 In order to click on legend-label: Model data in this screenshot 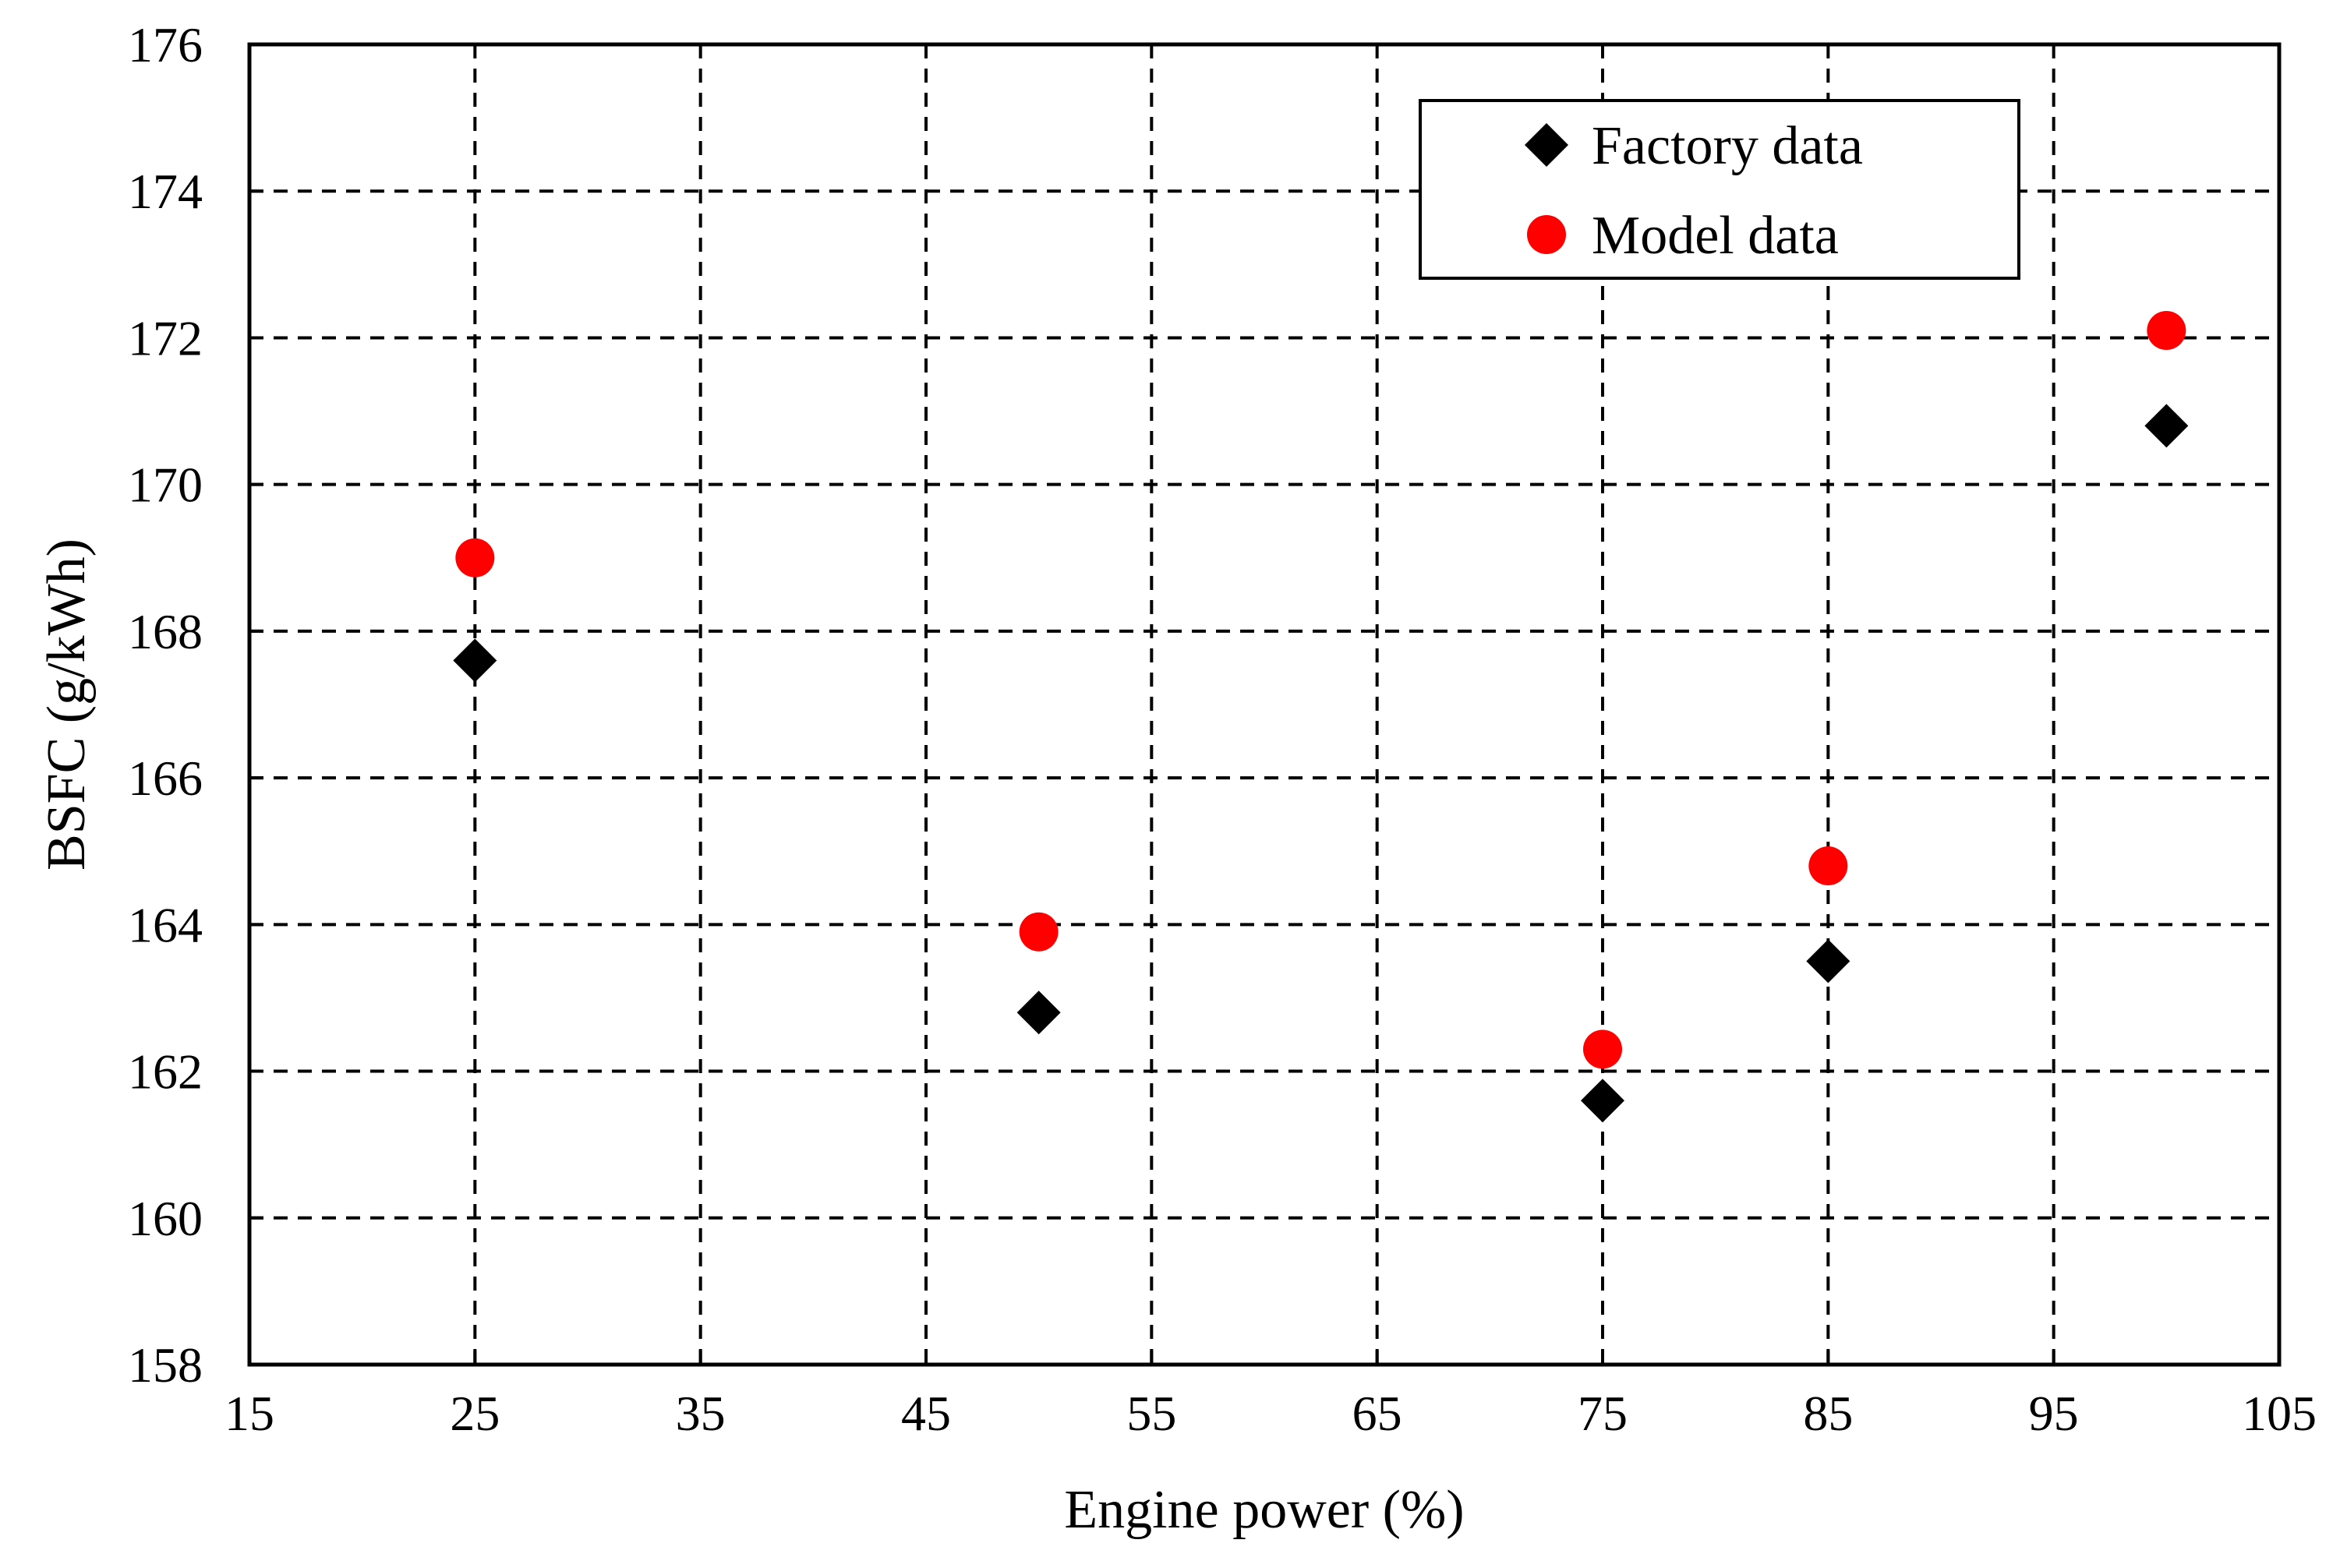, I will do `click(1716, 236)`.